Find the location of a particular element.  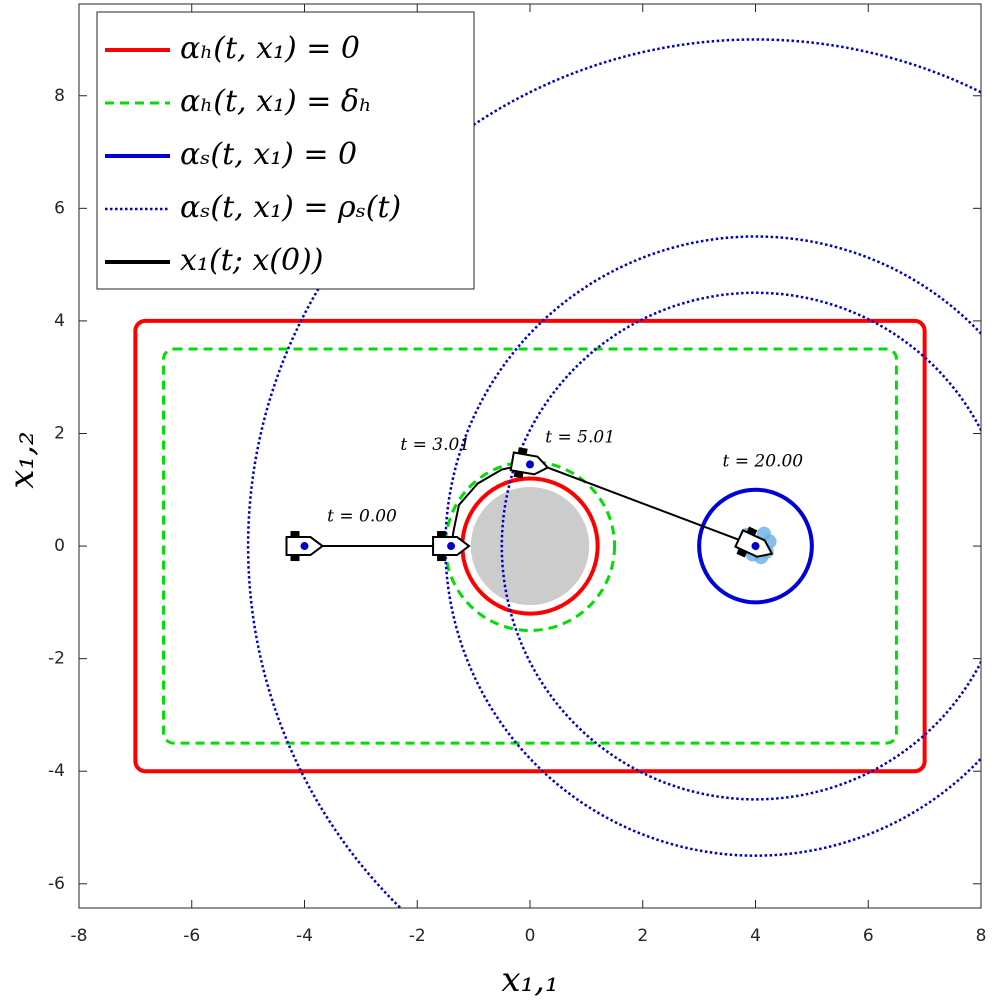

y-tick-label: 6 is located at coordinates (59, 208).